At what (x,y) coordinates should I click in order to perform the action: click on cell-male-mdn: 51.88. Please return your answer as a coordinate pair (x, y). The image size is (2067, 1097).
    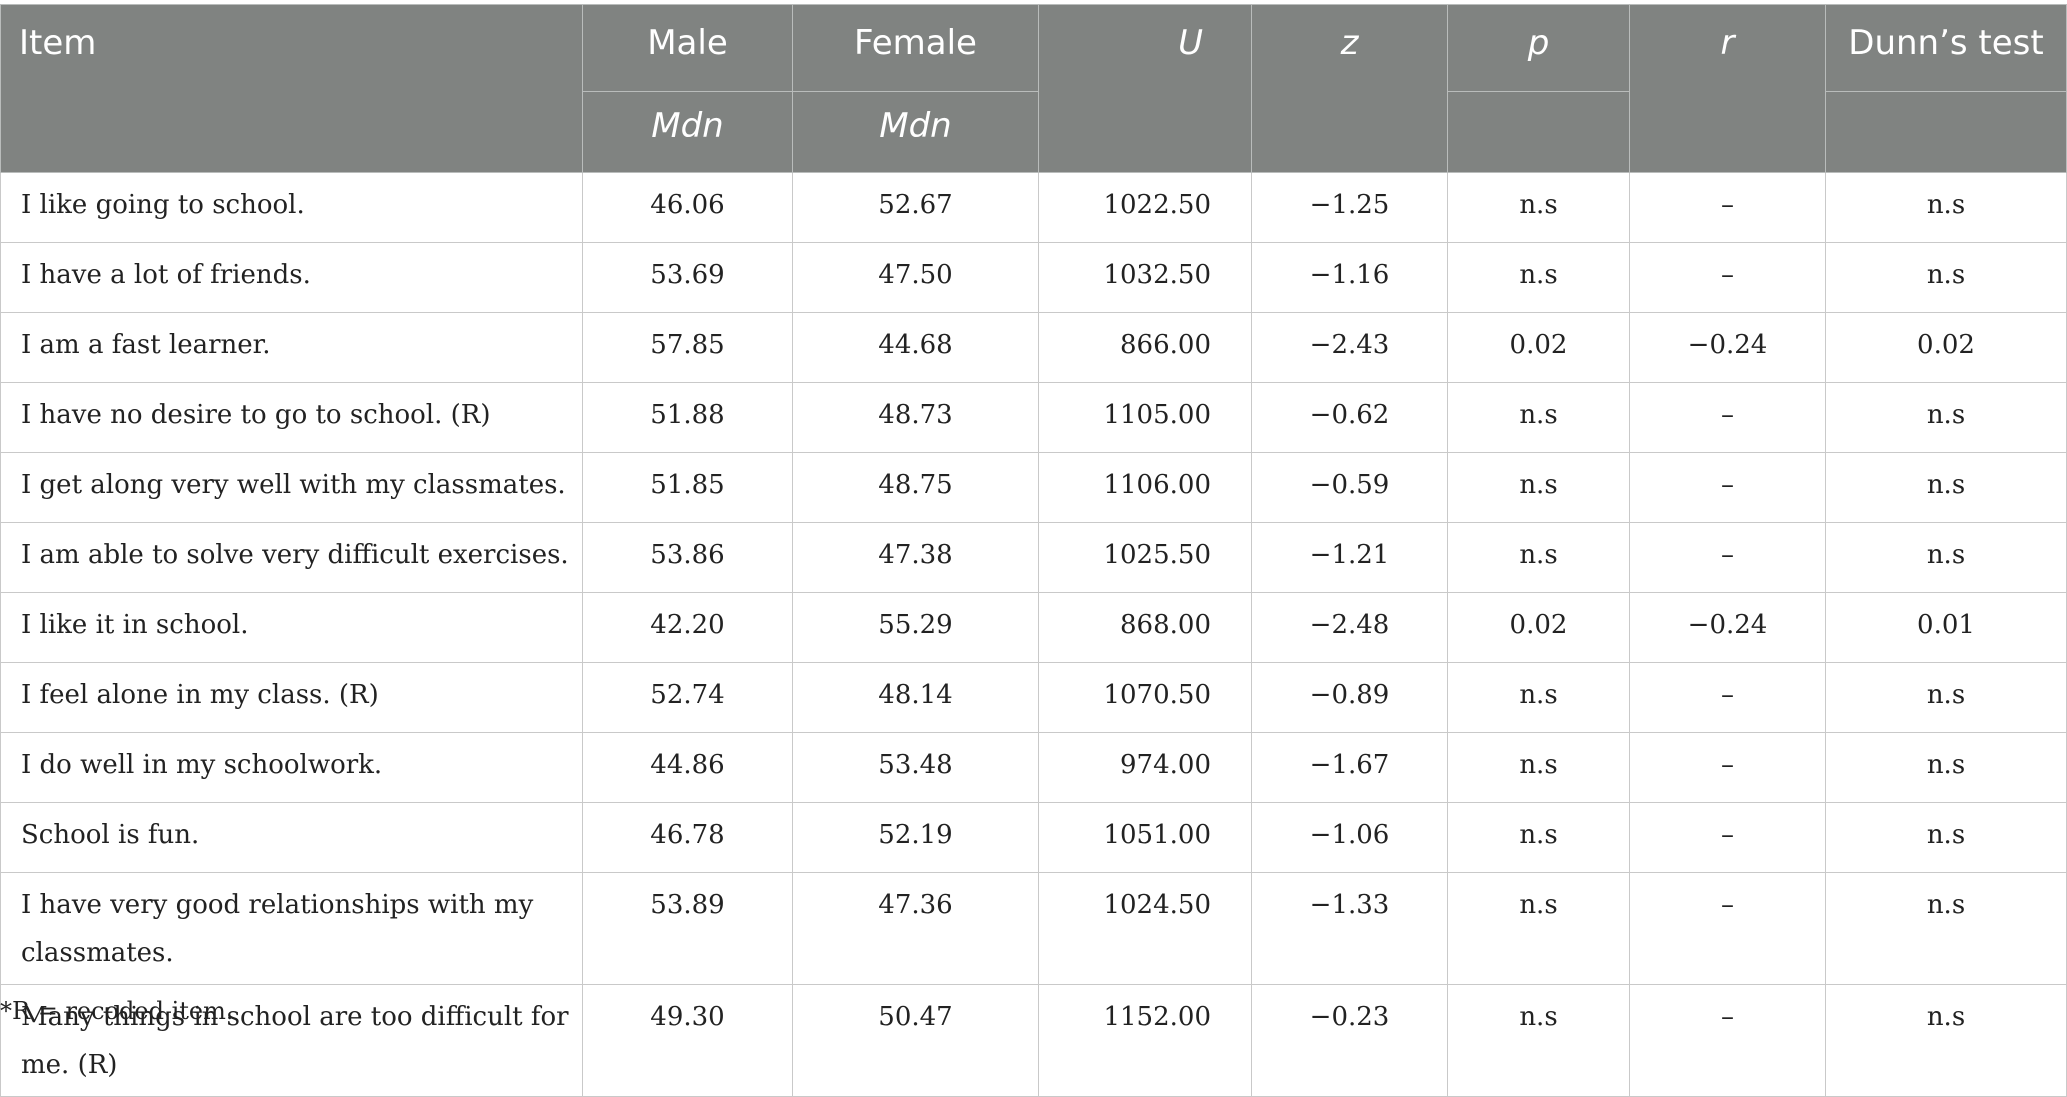
    Looking at the image, I should click on (687, 417).